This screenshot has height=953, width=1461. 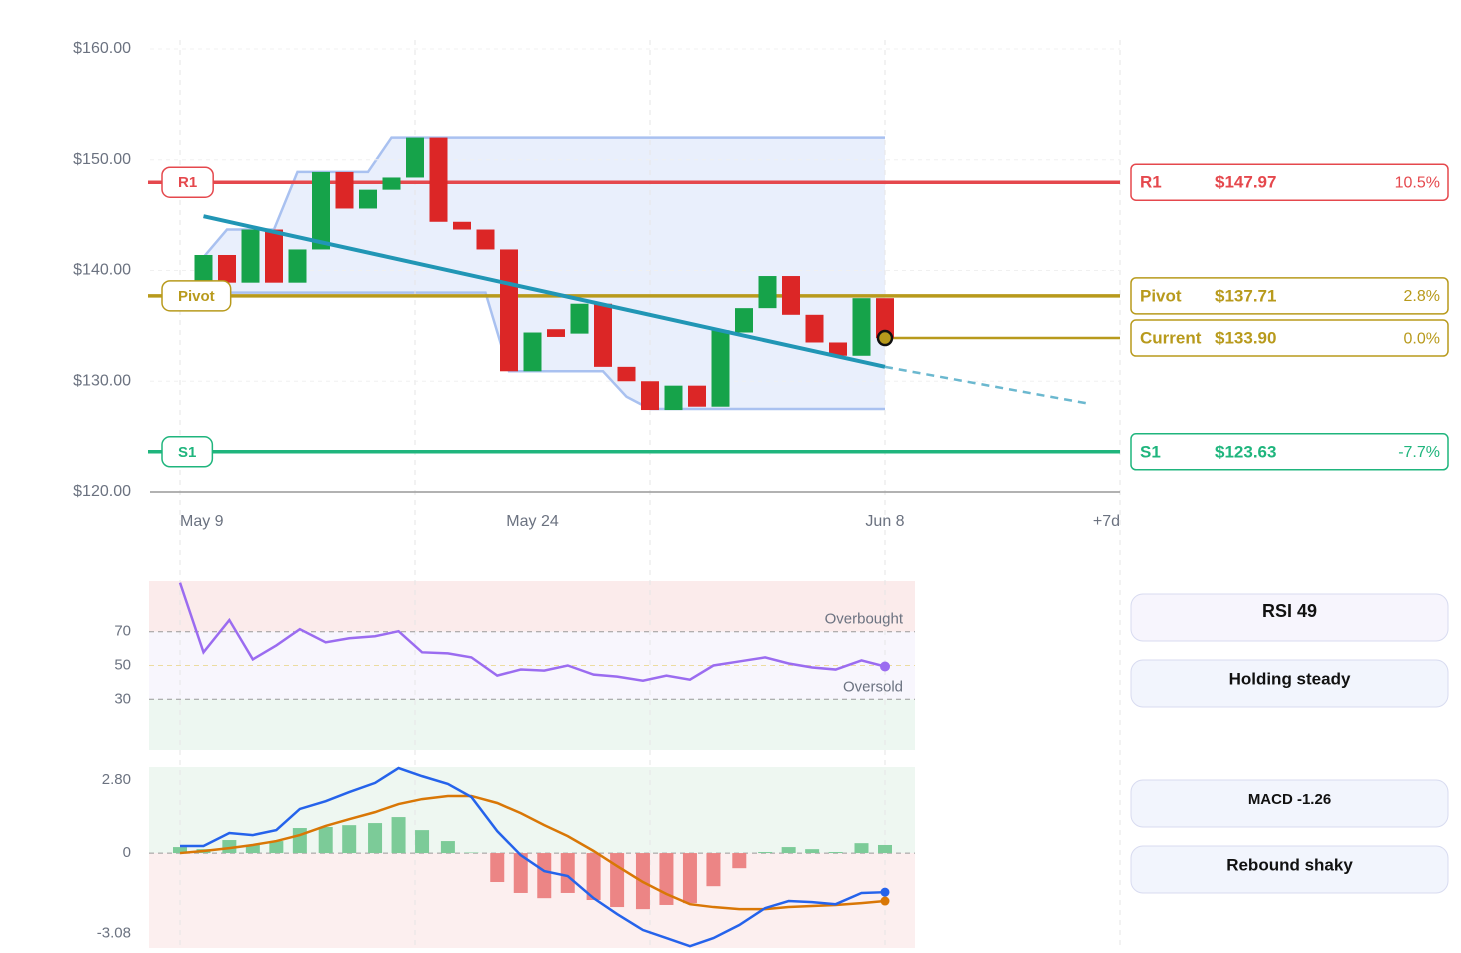 I want to click on trend-line, so click(x=544, y=291).